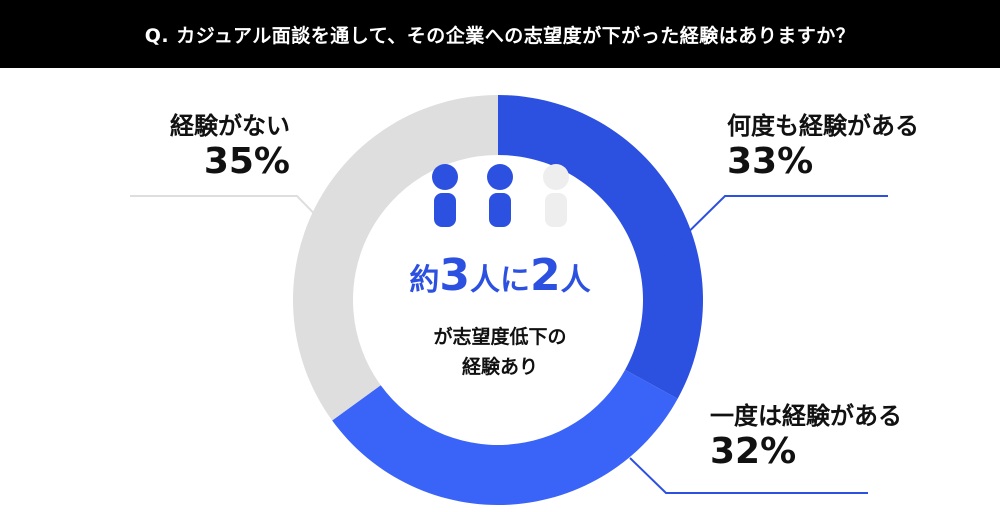 The height and width of the screenshot is (512, 1000). What do you see at coordinates (575, 280) in the screenshot?
I see `summary-part: 人` at bounding box center [575, 280].